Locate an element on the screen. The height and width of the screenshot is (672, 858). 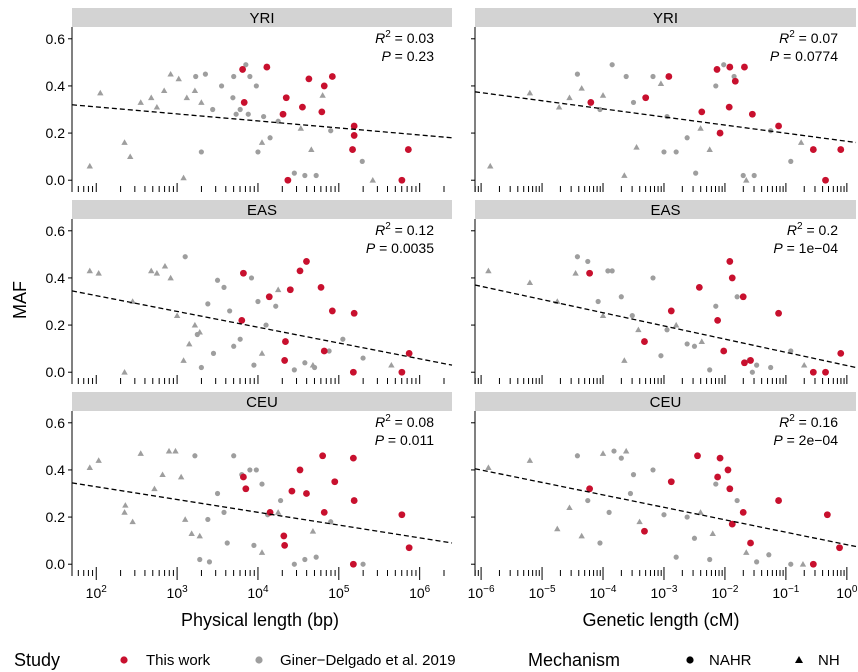
legend-this-work-marker is located at coordinates (124, 660).